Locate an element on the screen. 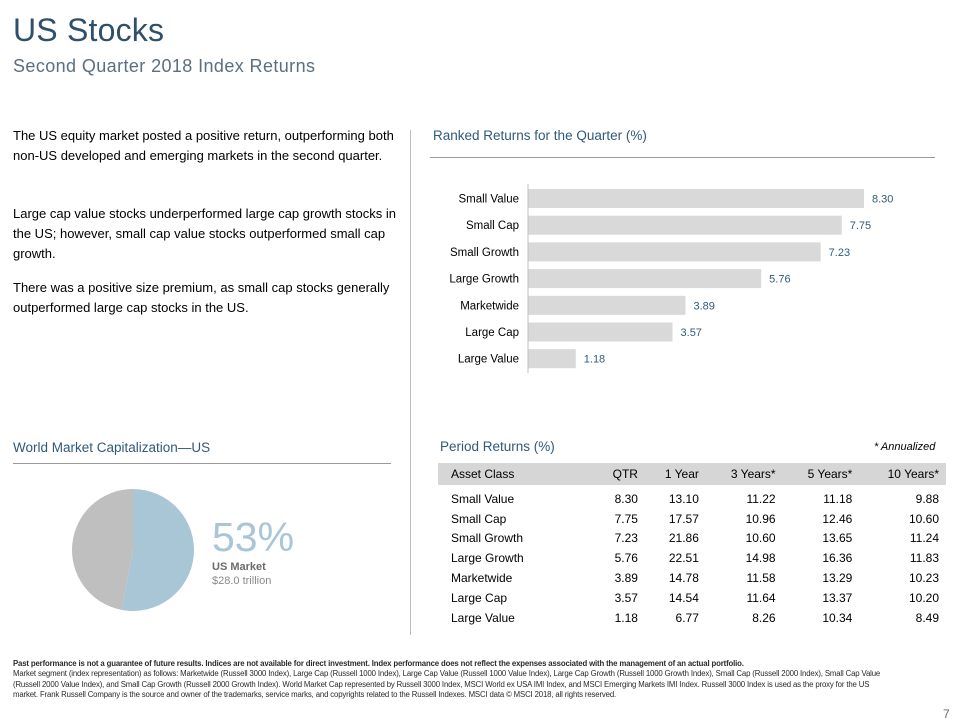 The image size is (960, 726). return-cell: 11.22 is located at coordinates (761, 498).